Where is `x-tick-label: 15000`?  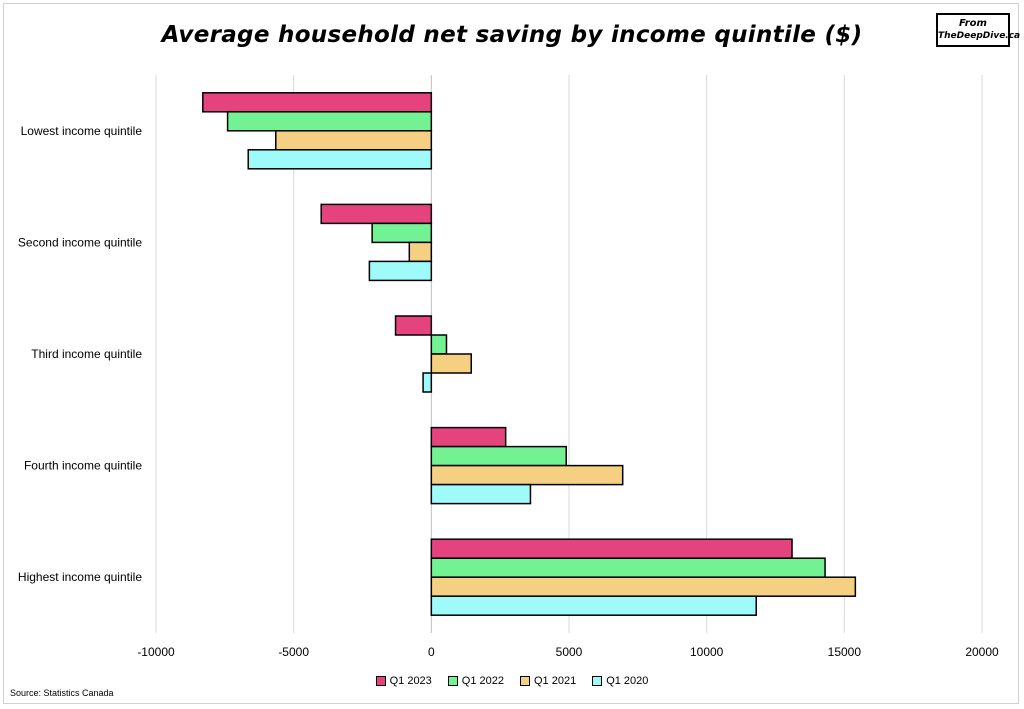 x-tick-label: 15000 is located at coordinates (845, 652).